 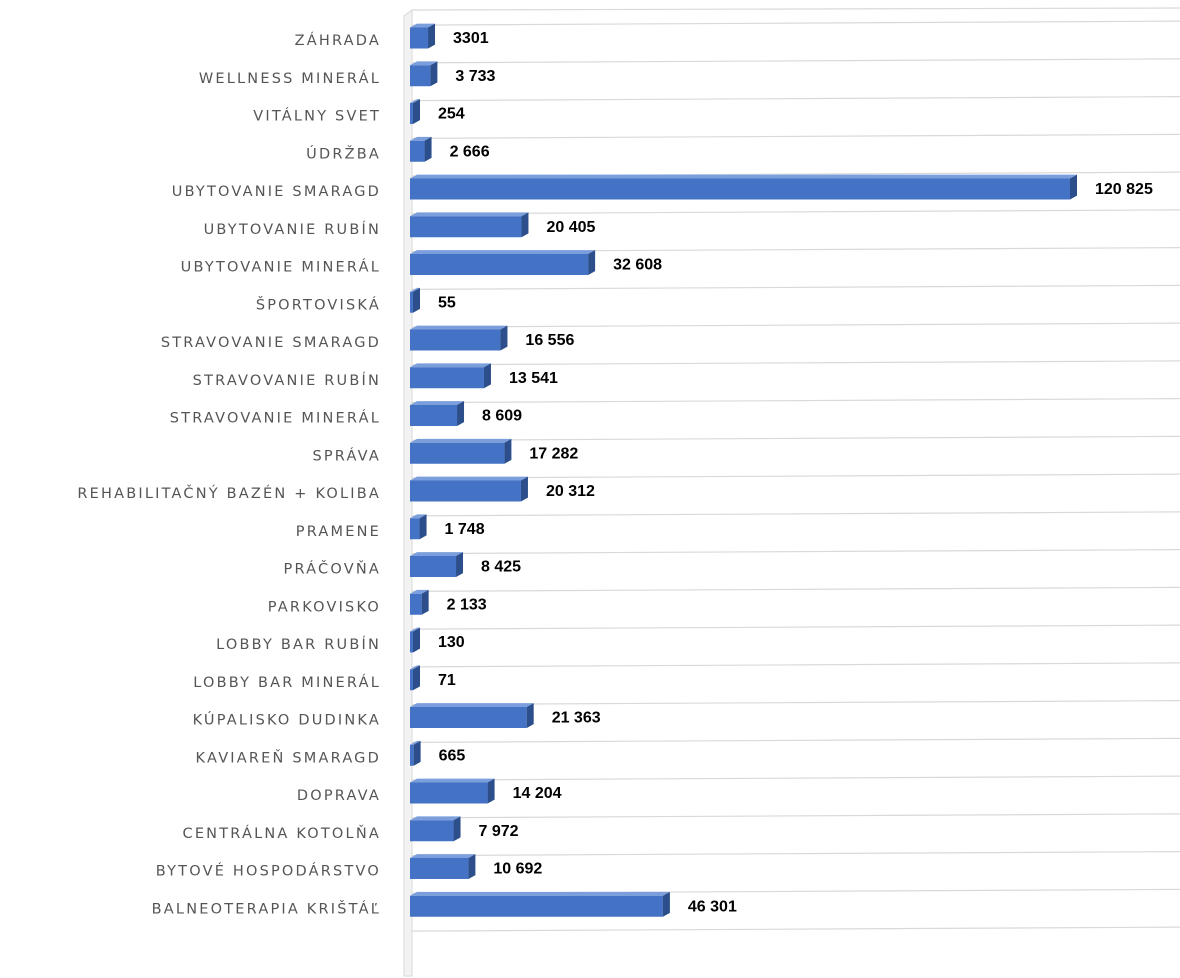 I want to click on value-label: 14 204, so click(x=537, y=793).